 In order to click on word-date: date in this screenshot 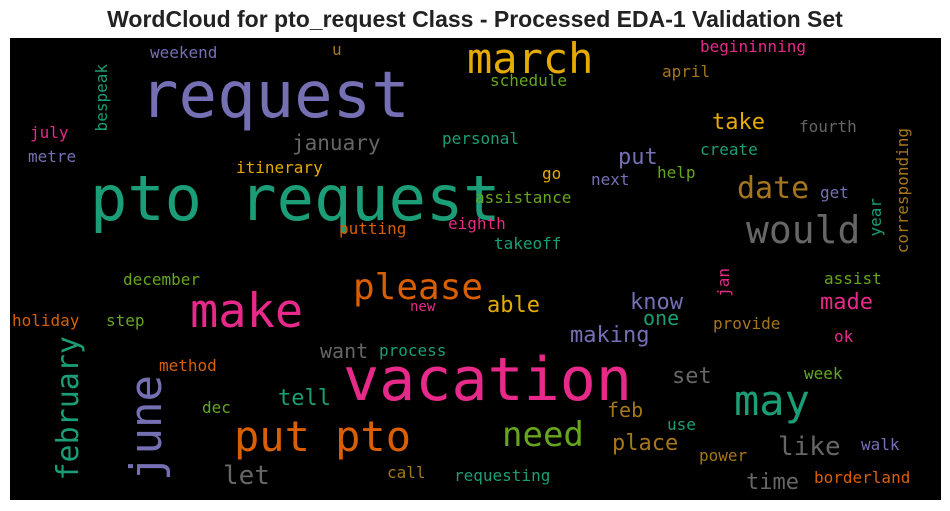, I will do `click(773, 188)`.